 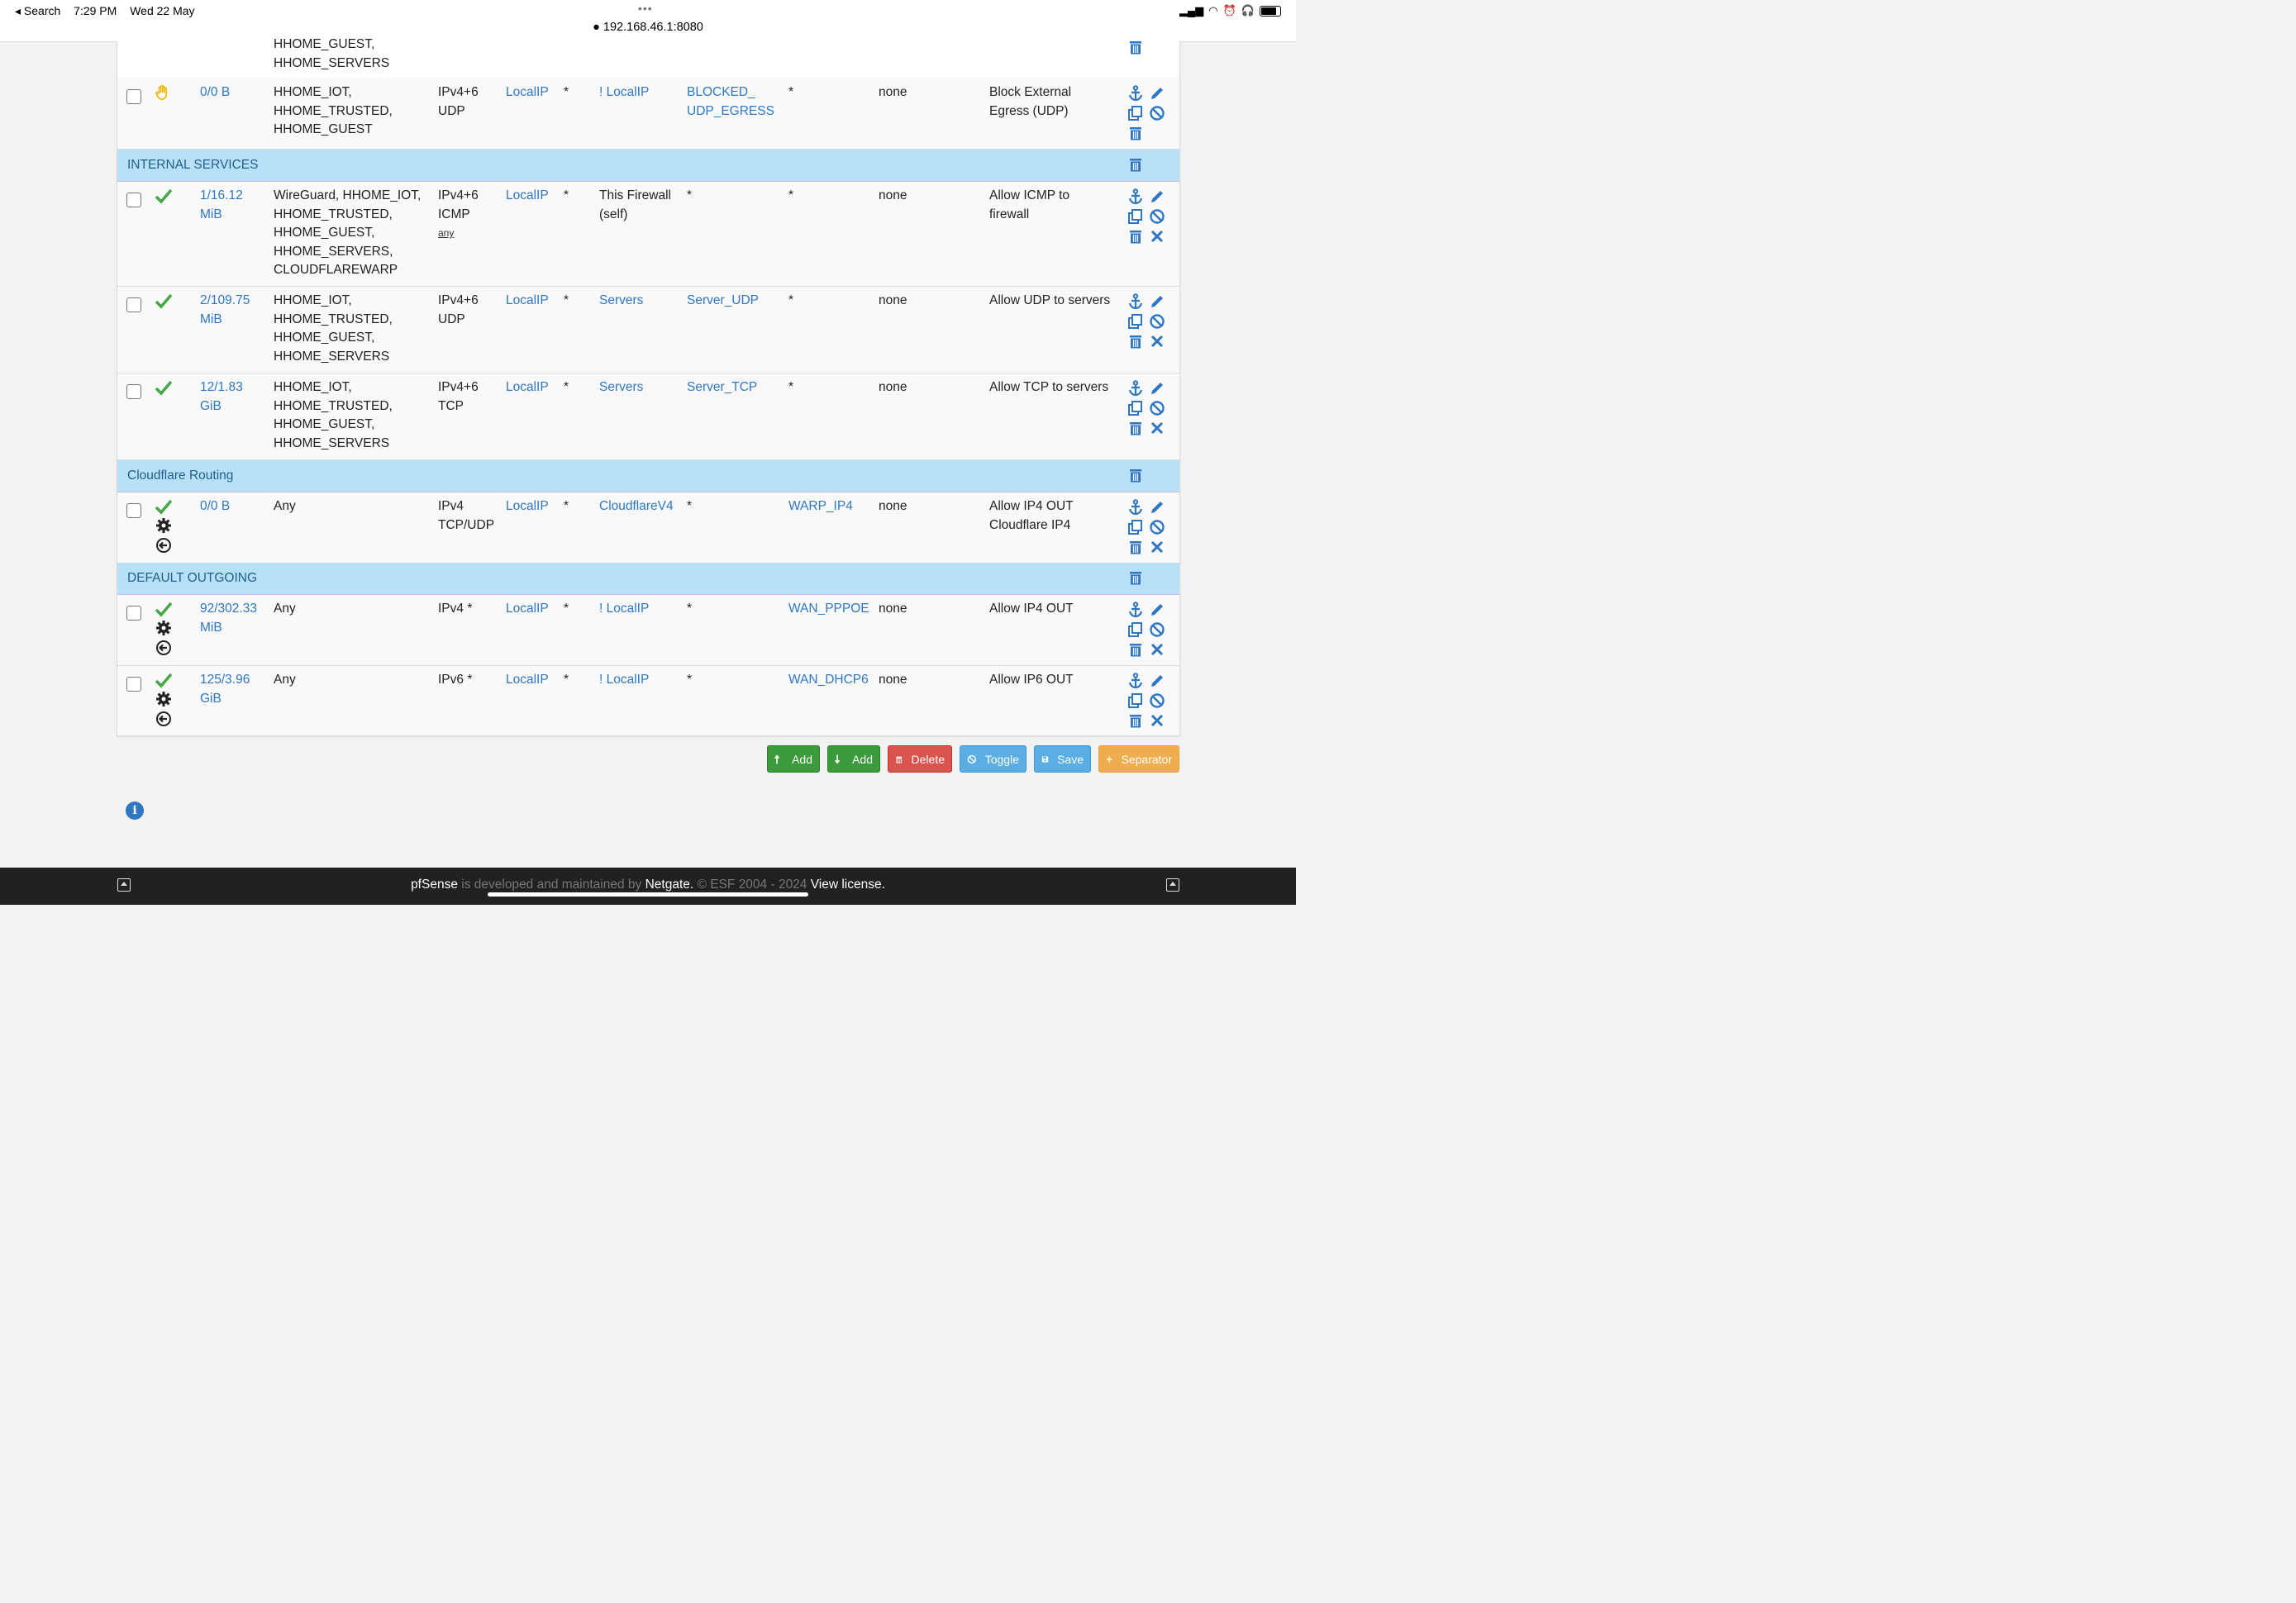 I want to click on save-button: Save, so click(x=1062, y=759).